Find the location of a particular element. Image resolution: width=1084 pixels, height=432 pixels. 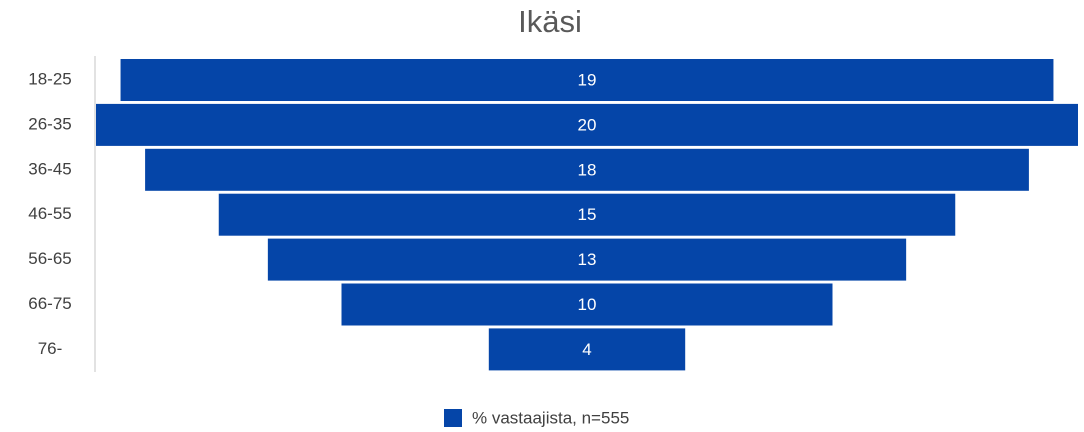

data-label: 19 is located at coordinates (587, 79).